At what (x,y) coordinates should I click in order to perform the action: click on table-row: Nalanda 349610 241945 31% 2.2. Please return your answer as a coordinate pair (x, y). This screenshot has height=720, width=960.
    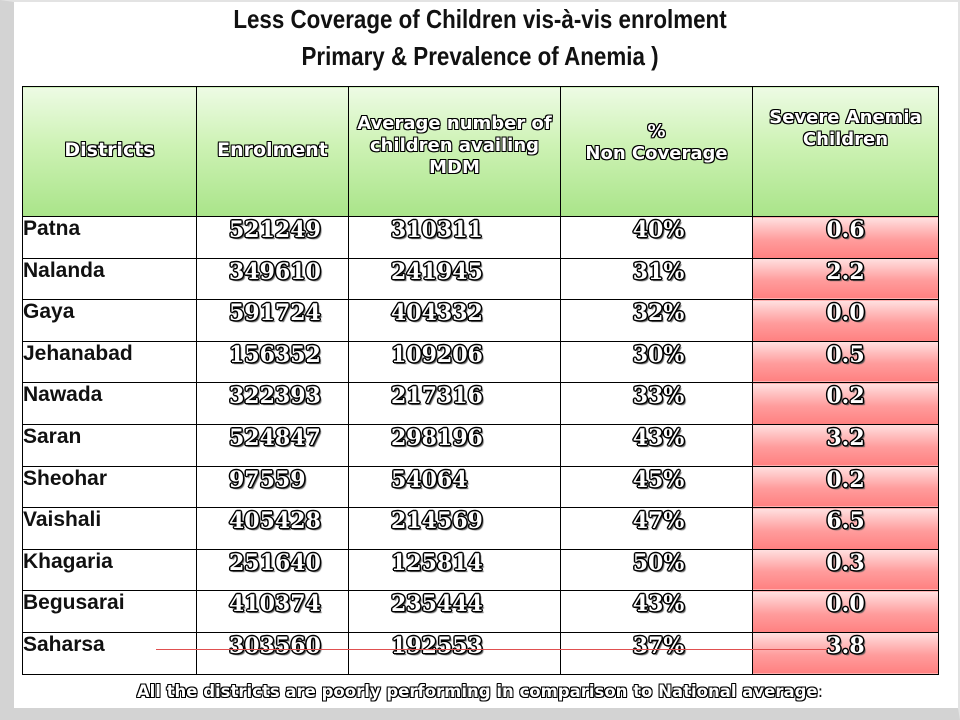
    Looking at the image, I should click on (480, 279).